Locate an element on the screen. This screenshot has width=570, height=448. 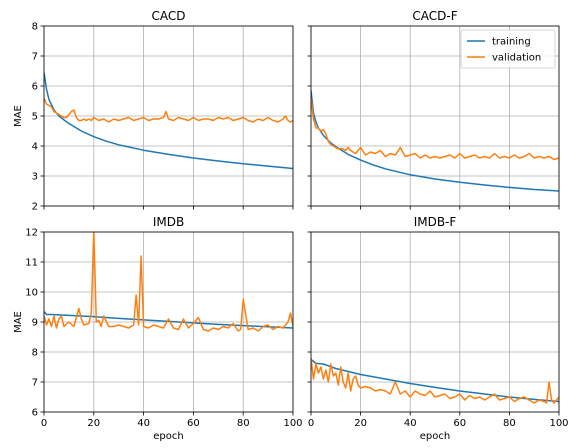
y-tick-label: 9 is located at coordinates (35, 323).